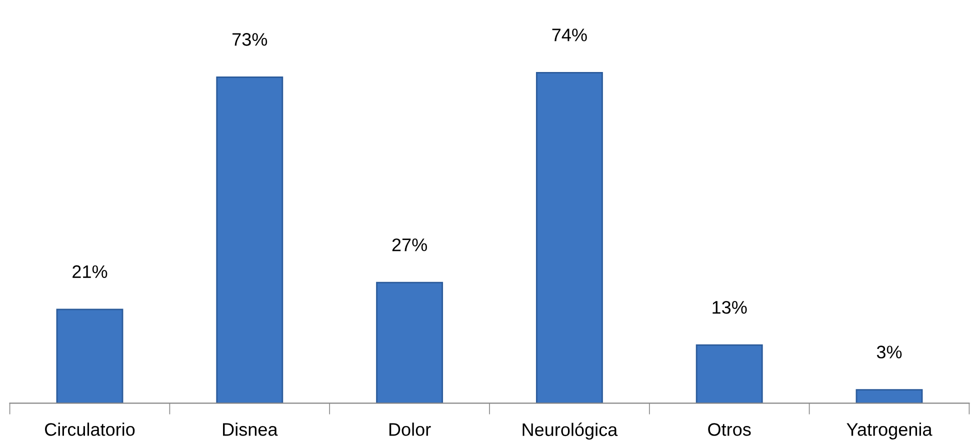 The image size is (979, 445). What do you see at coordinates (889, 431) in the screenshot?
I see `x-tick-label: Yatrogenia` at bounding box center [889, 431].